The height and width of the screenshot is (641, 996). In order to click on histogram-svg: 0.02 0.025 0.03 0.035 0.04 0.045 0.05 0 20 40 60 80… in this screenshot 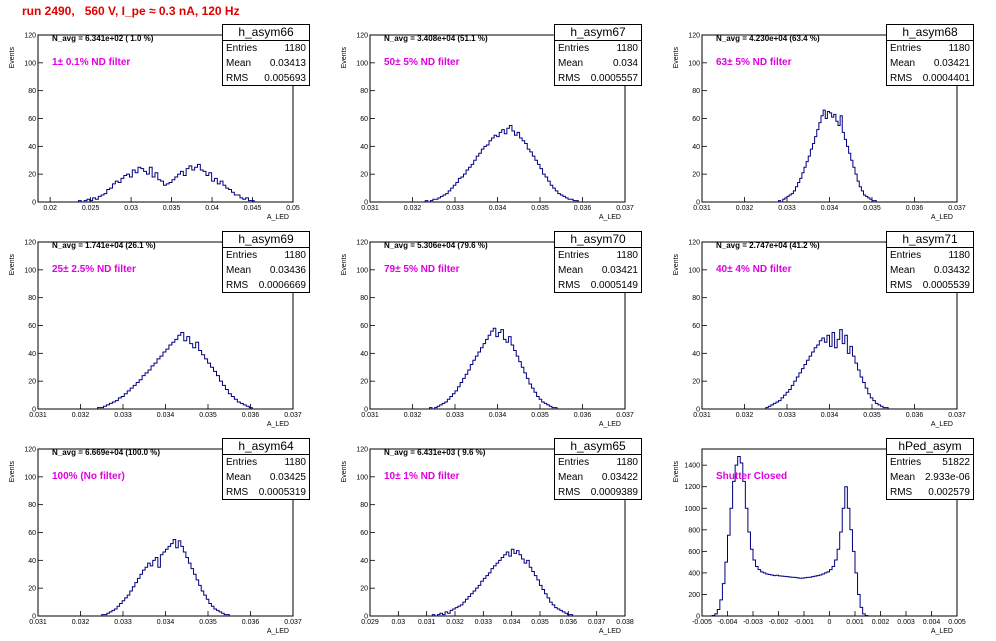, I will do `click(154, 127)`.